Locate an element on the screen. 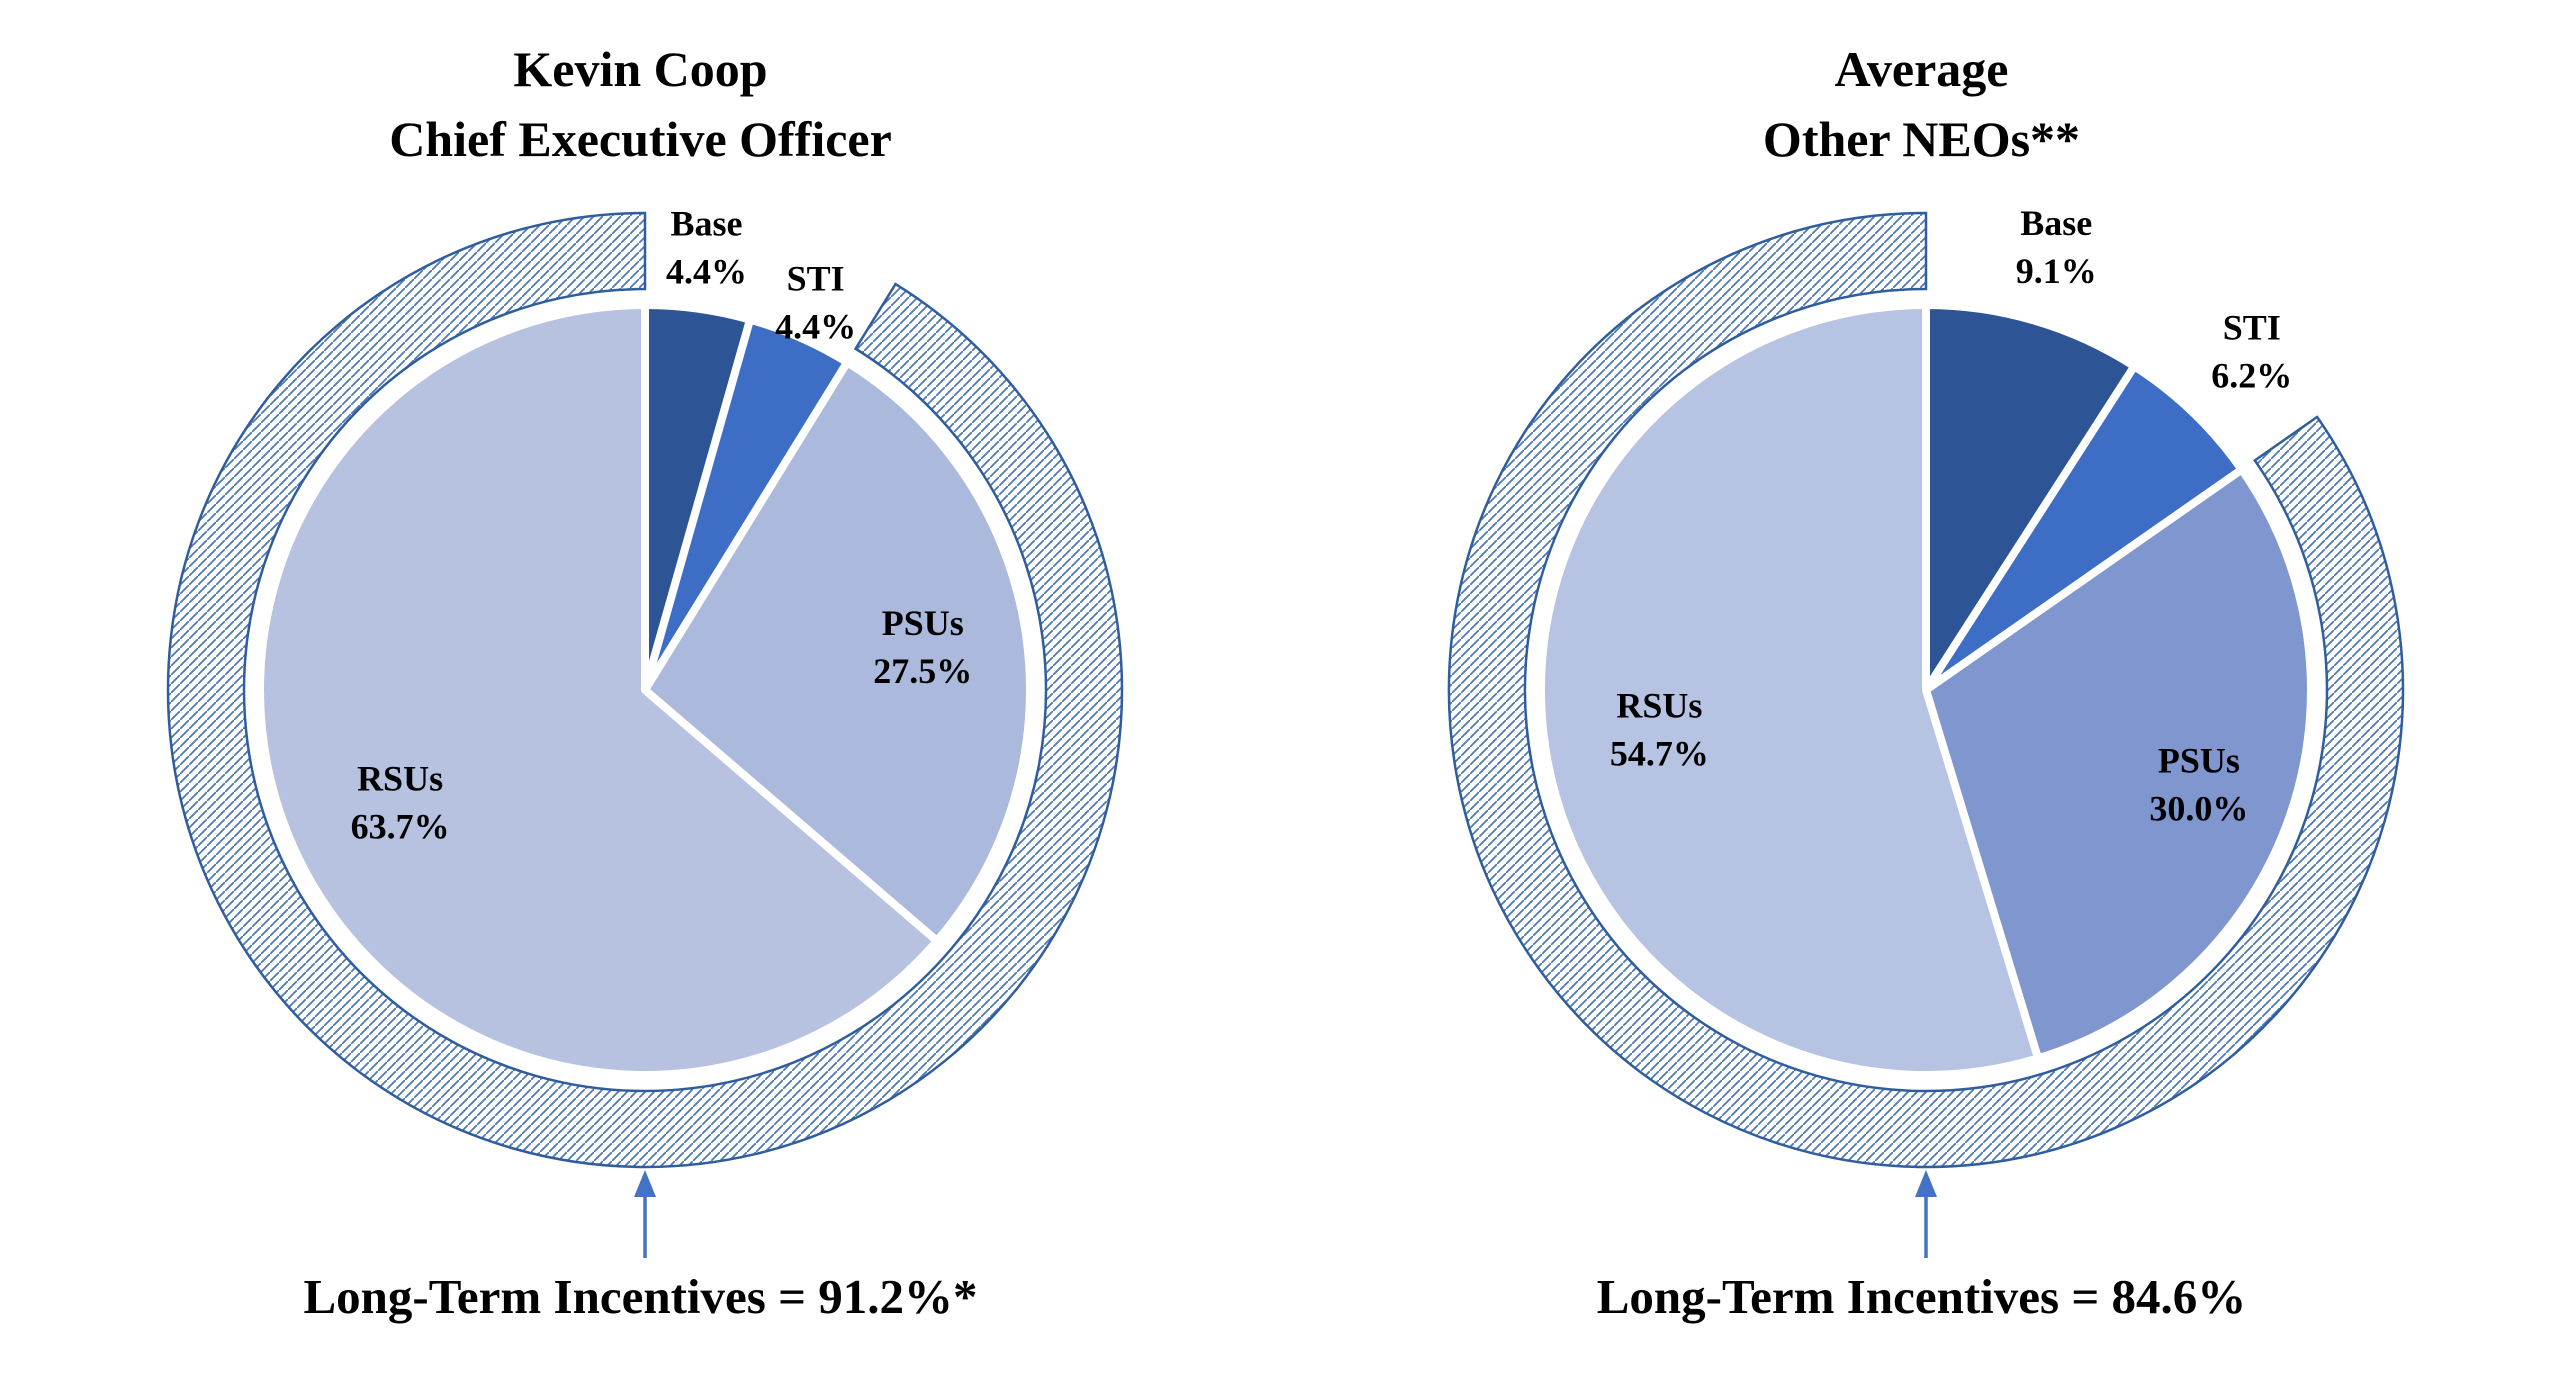 This screenshot has height=1399, width=2562. pie-slice-base is located at coordinates (2030, 497).